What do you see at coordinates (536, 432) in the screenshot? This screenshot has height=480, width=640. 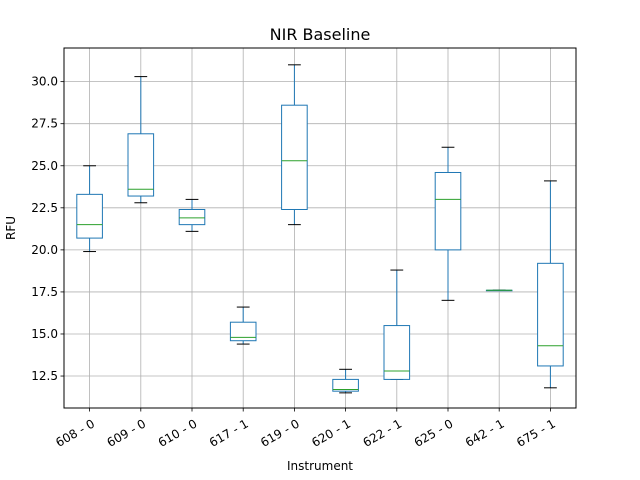 I see `x-tick-label: 675 - 1` at bounding box center [536, 432].